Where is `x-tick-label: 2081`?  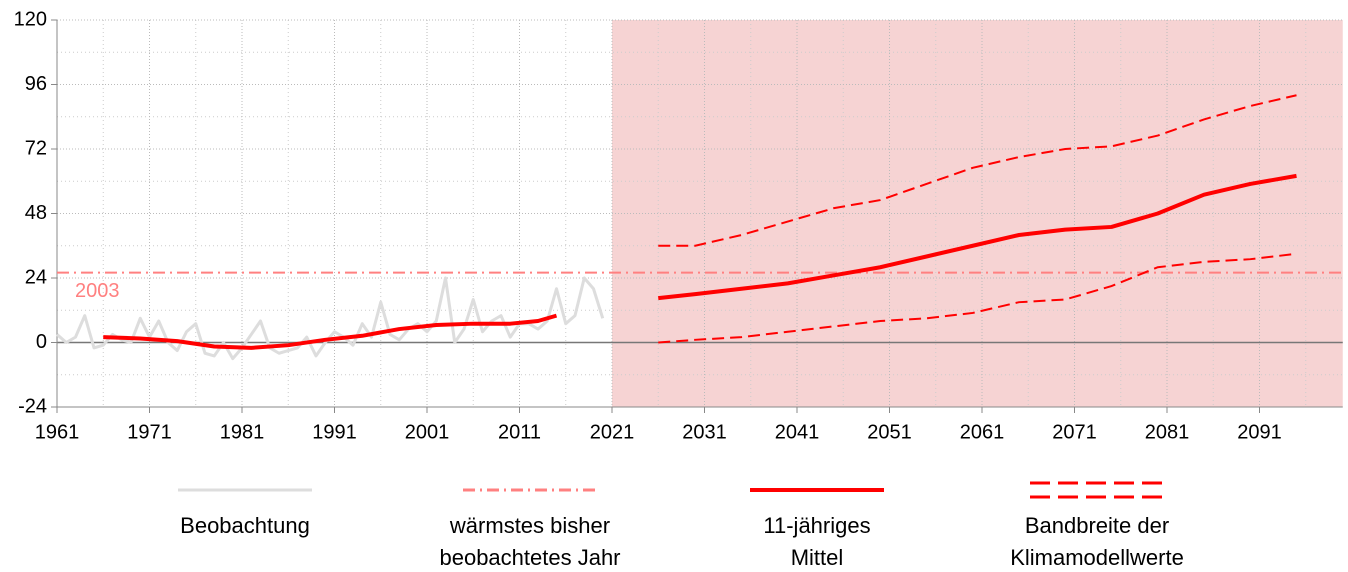 x-tick-label: 2081 is located at coordinates (1167, 432).